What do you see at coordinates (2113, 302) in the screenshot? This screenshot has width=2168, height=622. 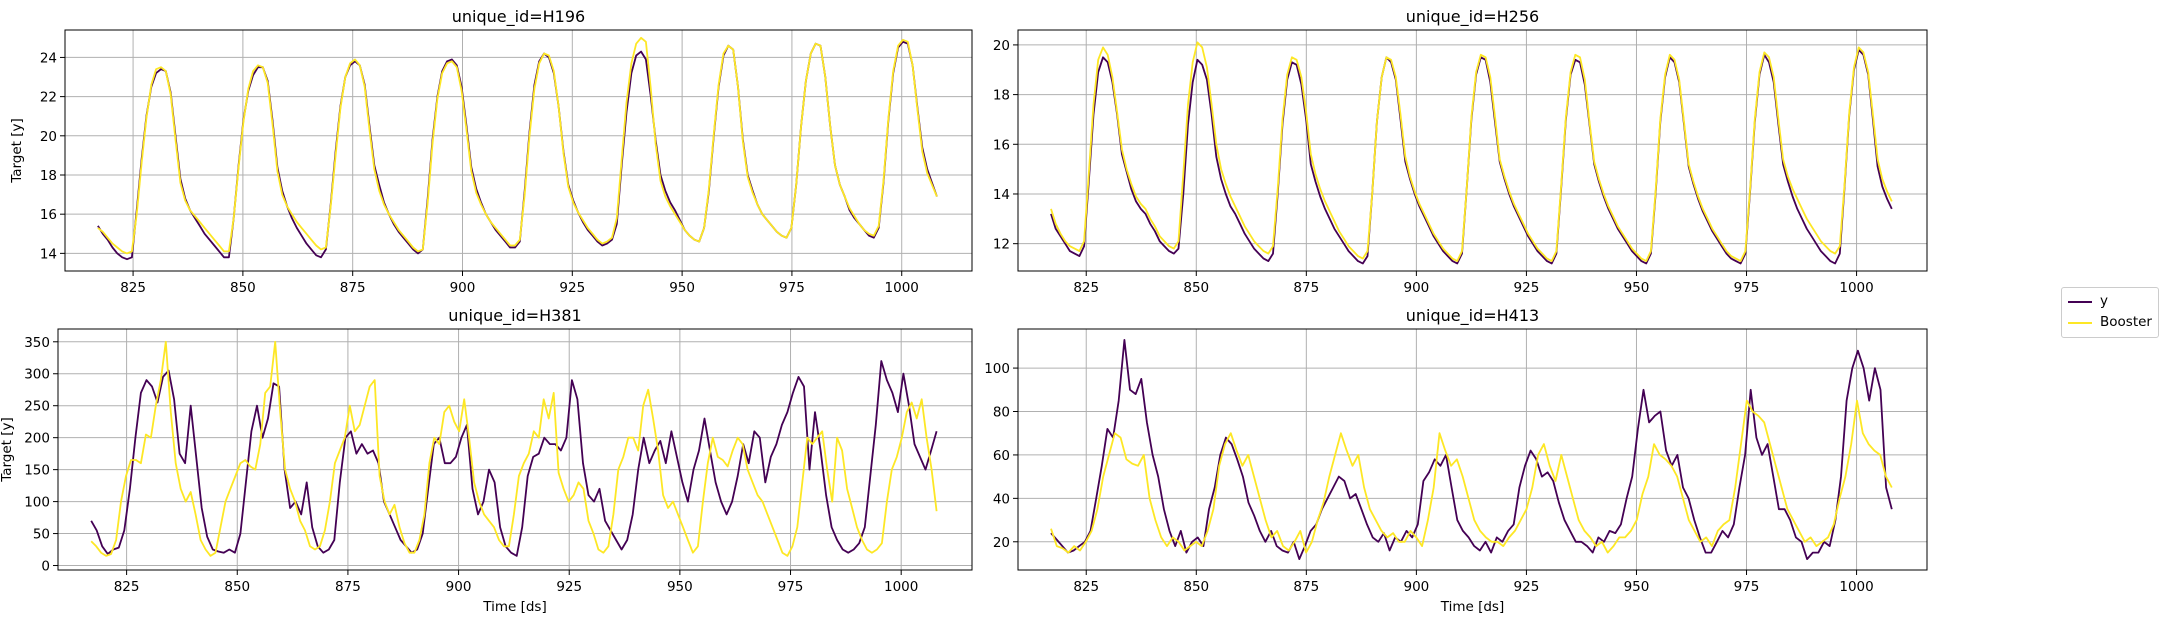 I see `legend-item-y: y` at bounding box center [2113, 302].